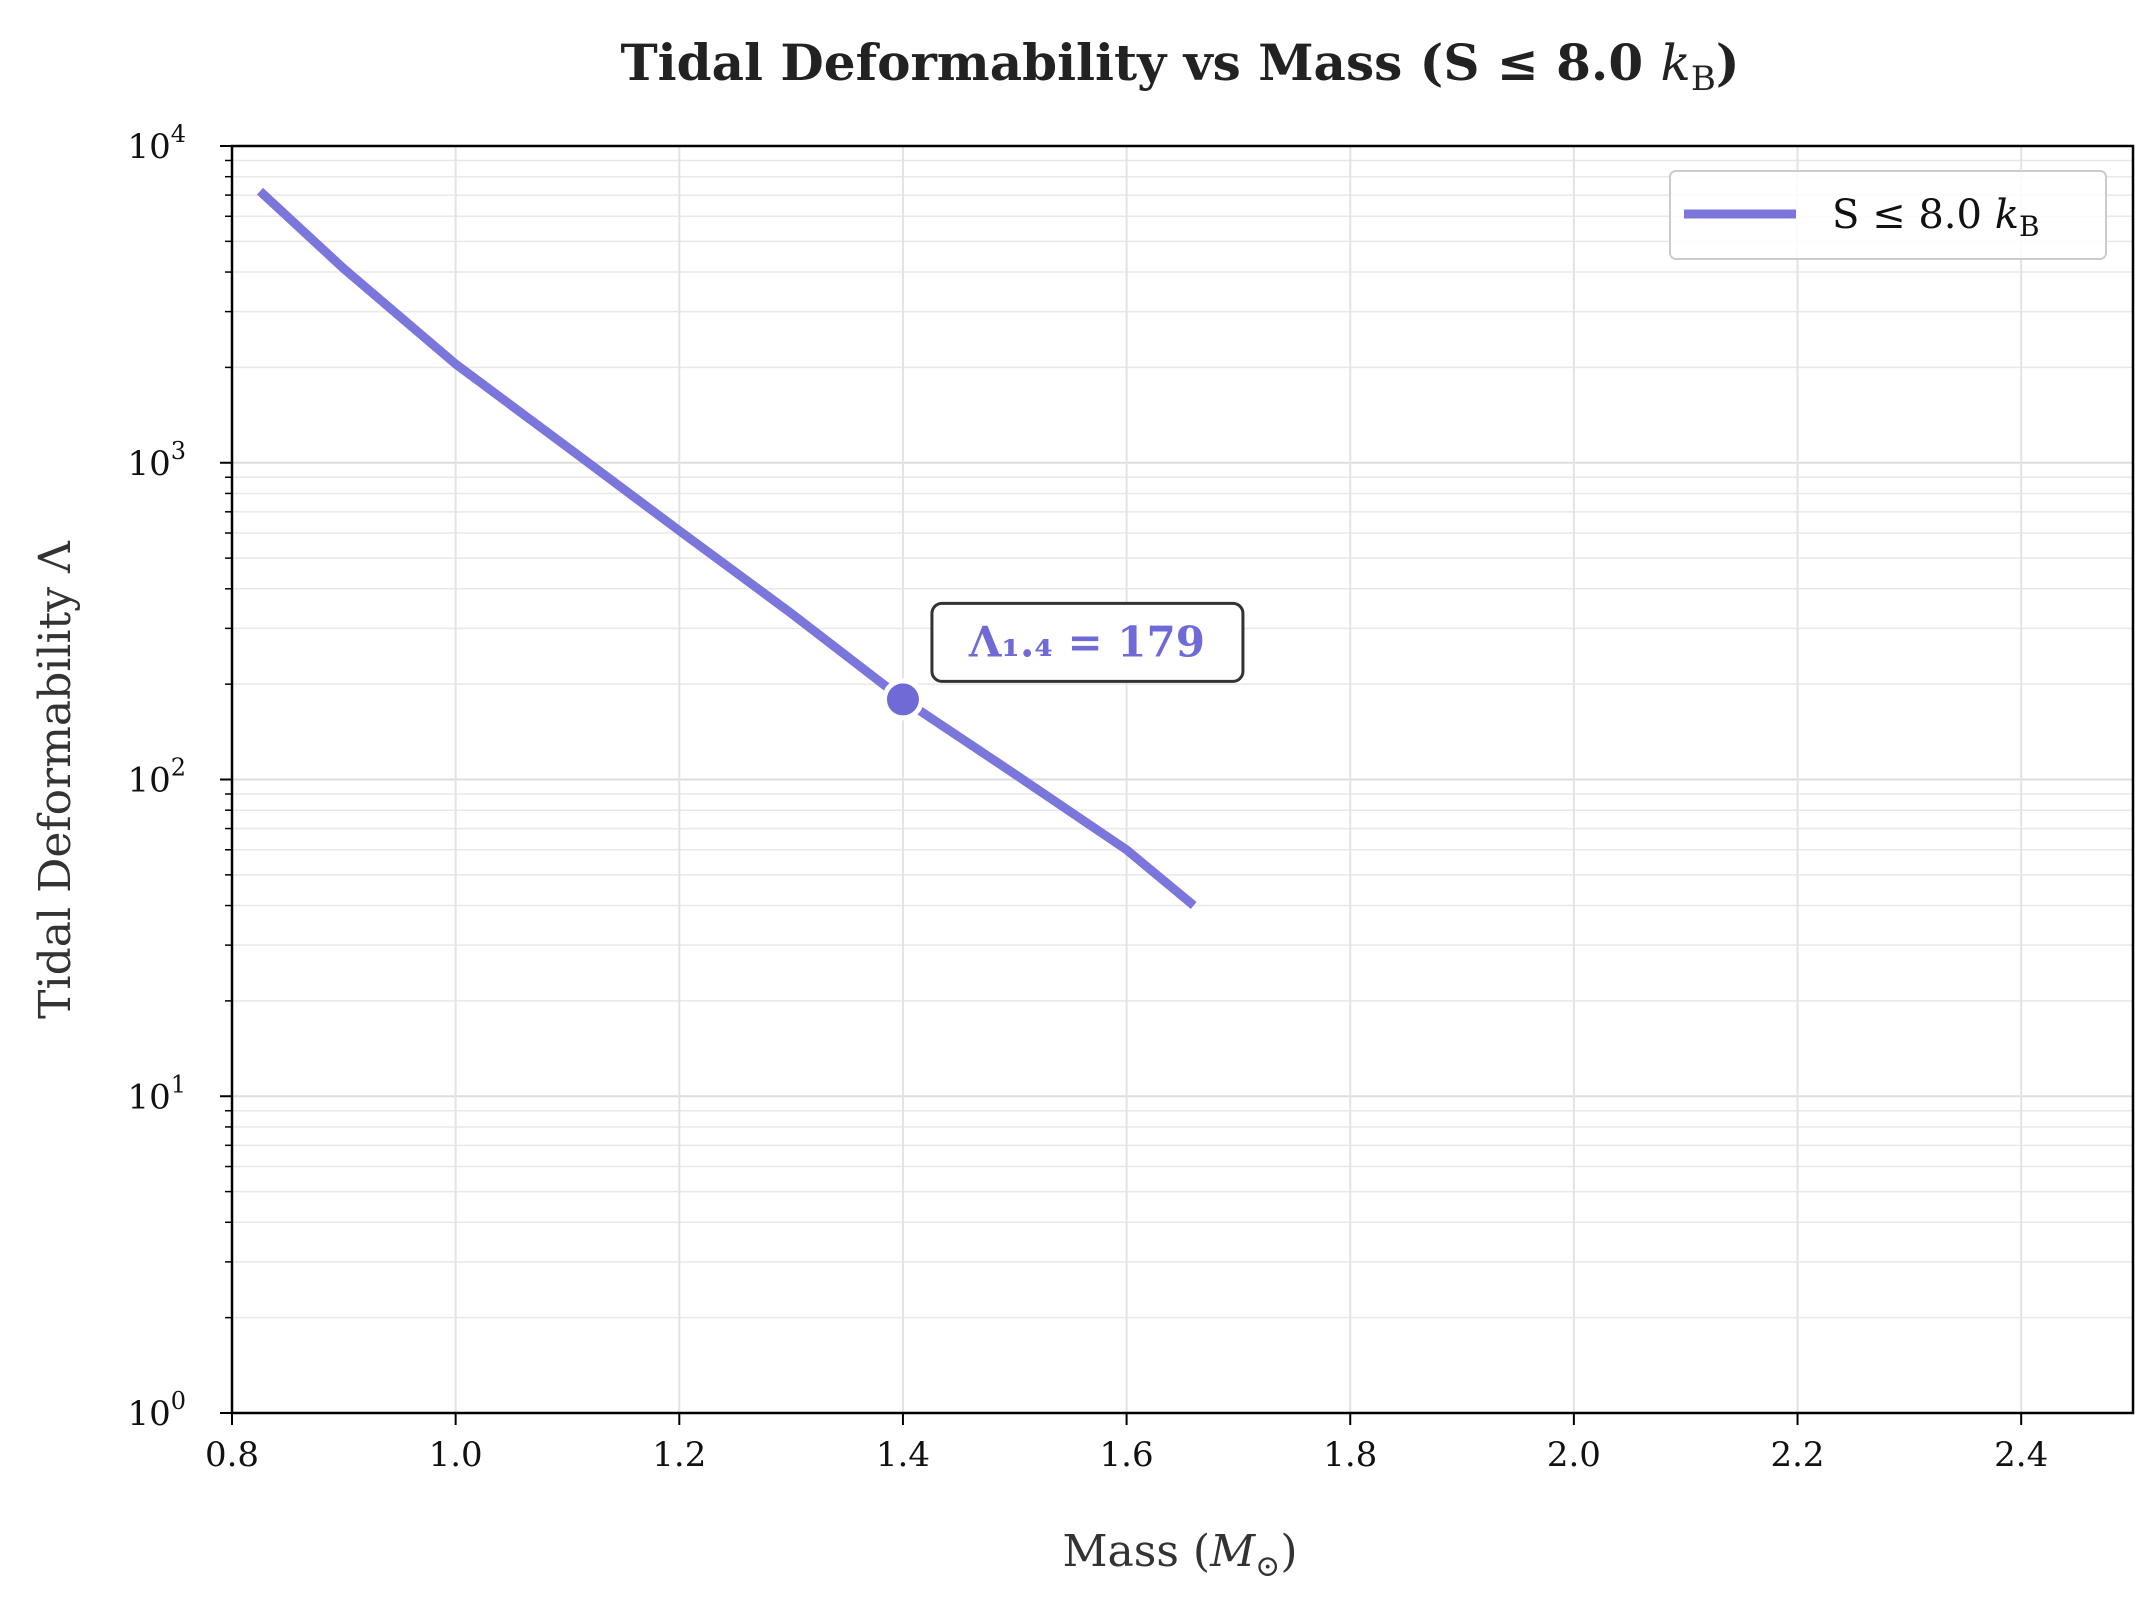 This screenshot has height=1607, width=2150. I want to click on annotation-marker, so click(902, 699).